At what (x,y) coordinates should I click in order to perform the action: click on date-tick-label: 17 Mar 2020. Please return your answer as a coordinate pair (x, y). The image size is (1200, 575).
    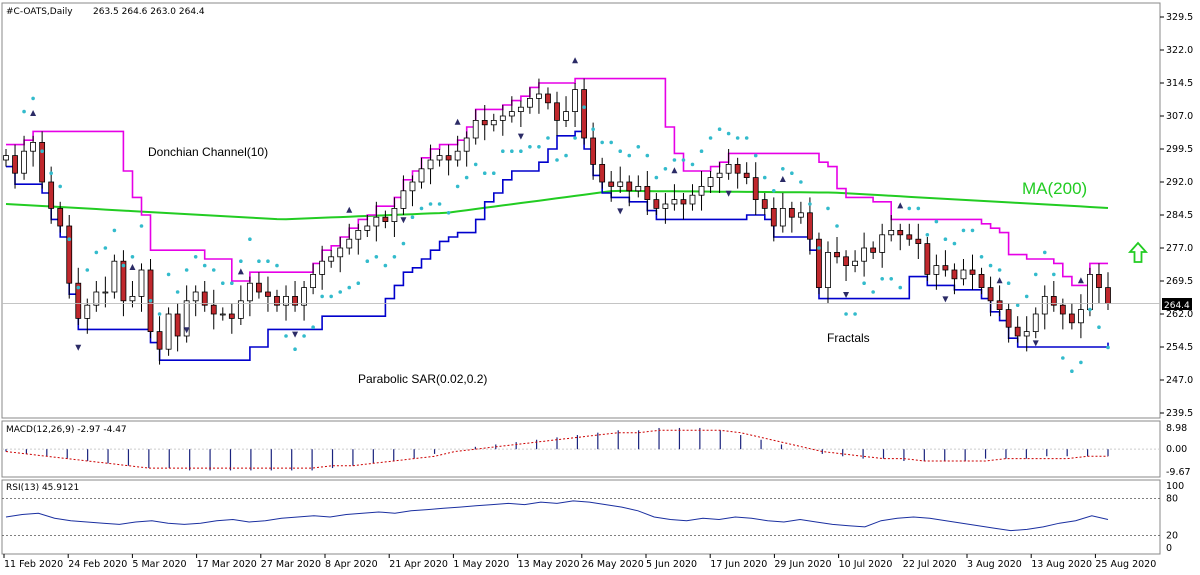
    Looking at the image, I should click on (227, 564).